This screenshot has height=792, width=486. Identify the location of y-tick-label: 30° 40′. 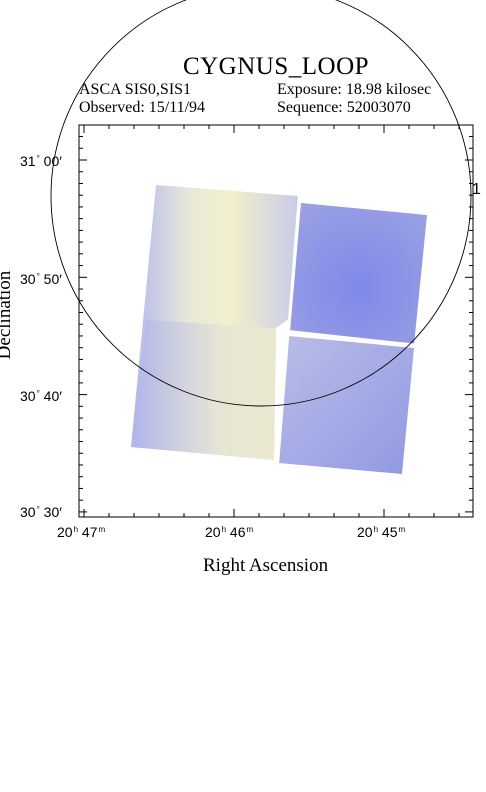
(41, 396).